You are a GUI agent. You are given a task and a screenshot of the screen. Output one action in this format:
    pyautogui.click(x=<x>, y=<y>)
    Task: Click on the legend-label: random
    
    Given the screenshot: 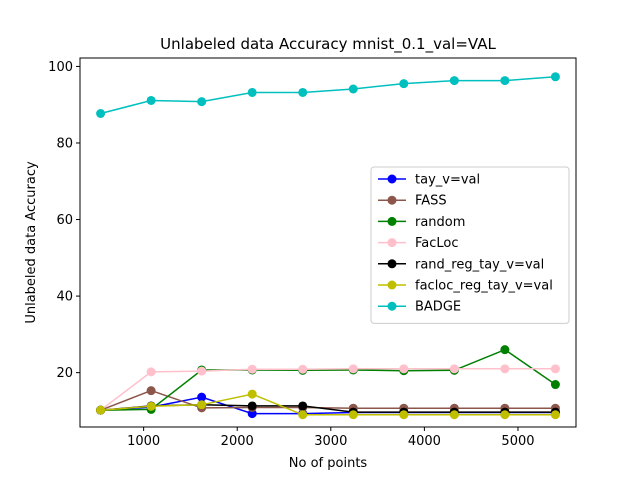 What is the action you would take?
    pyautogui.click(x=440, y=222)
    